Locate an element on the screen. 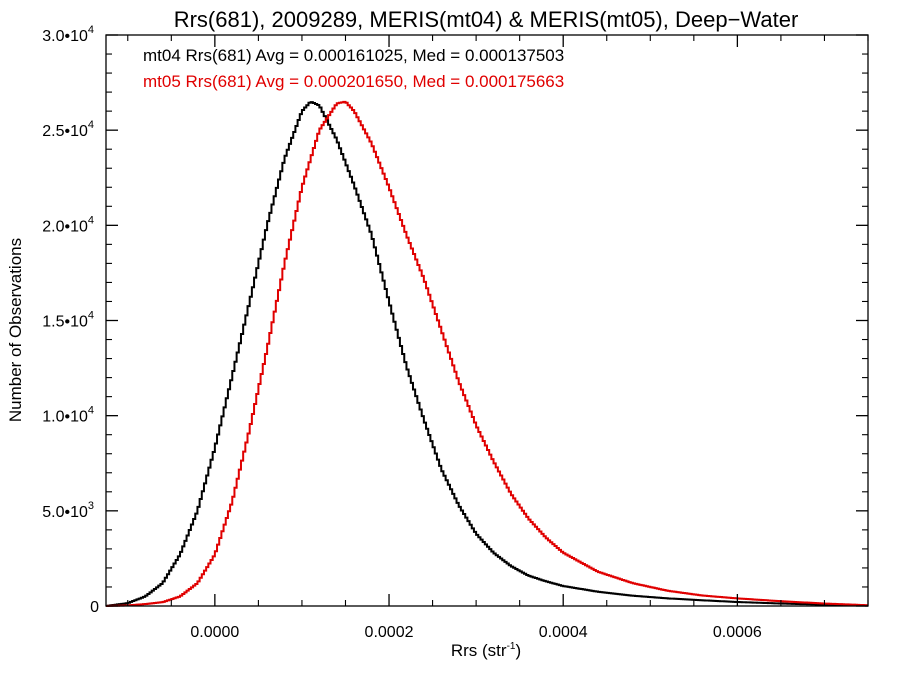 The height and width of the screenshot is (675, 900). y-tick-label-1: 5.0•103 is located at coordinates (68, 510).